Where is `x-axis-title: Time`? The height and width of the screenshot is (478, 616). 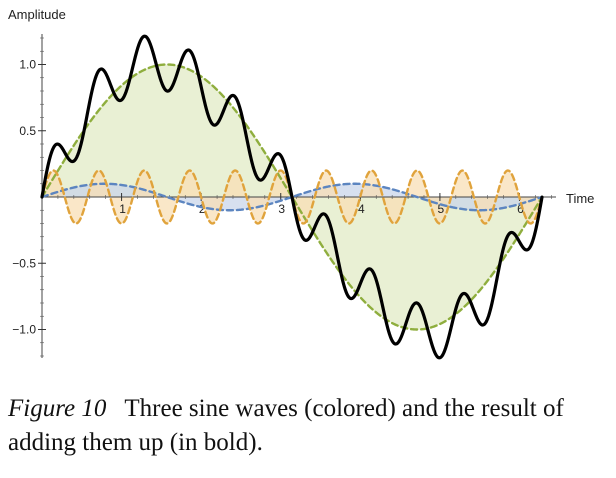 x-axis-title: Time is located at coordinates (580, 198).